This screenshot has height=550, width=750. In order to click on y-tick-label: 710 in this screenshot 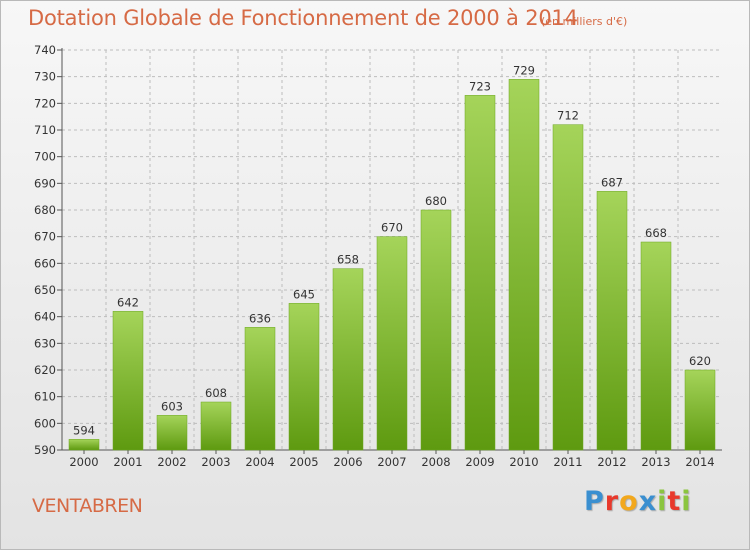, I will do `click(45, 130)`.